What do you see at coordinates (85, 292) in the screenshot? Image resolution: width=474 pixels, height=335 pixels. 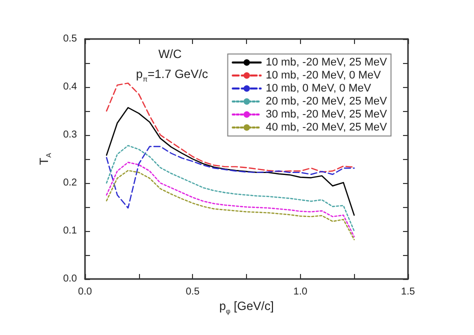 I see `x-tick-label: 0.0` at bounding box center [85, 292].